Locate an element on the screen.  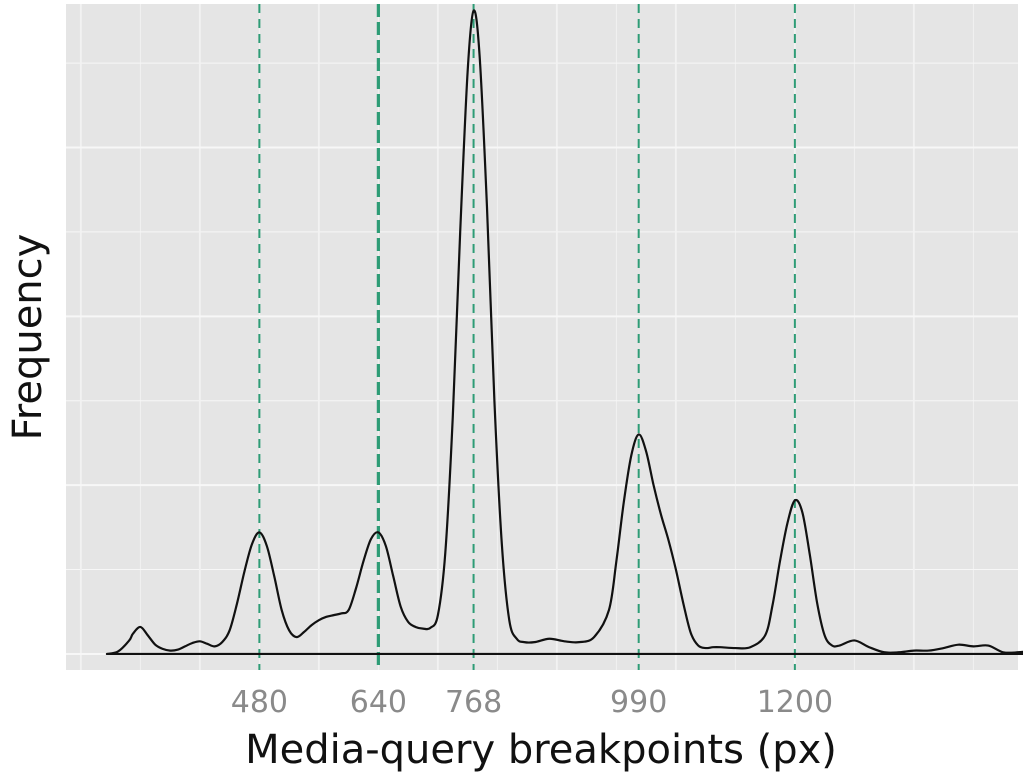
y-axis-title: Frequency is located at coordinates (28, 337).